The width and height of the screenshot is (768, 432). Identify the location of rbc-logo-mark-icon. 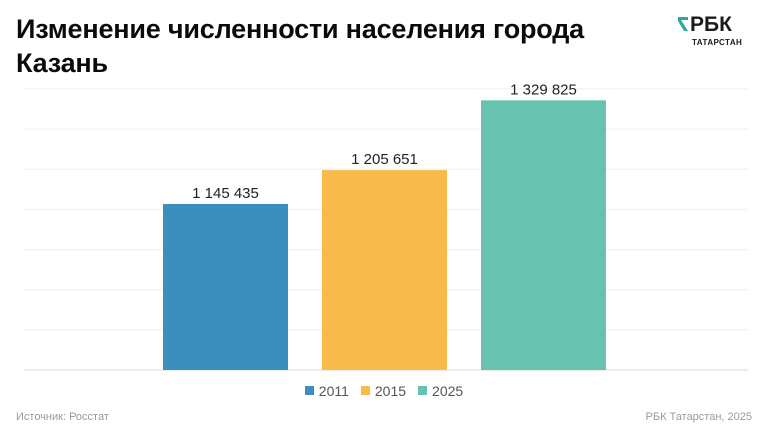
(683, 24).